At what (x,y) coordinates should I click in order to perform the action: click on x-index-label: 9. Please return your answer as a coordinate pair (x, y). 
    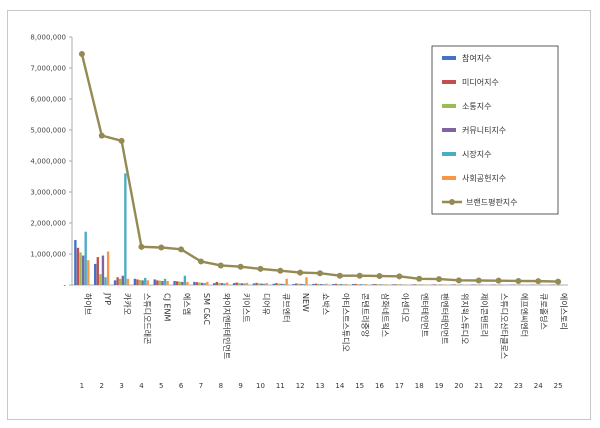
    Looking at the image, I should click on (240, 386).